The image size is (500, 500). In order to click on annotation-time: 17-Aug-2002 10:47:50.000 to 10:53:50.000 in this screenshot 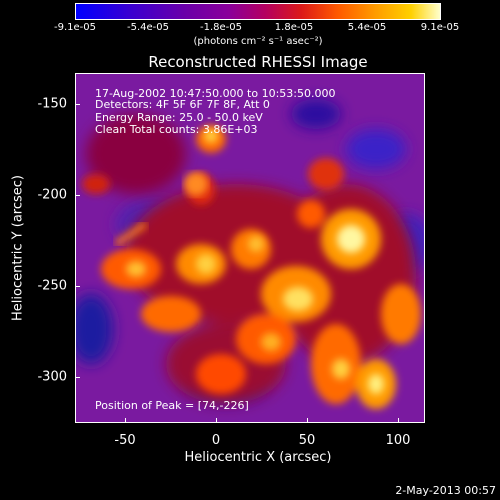, I will do `click(215, 93)`.